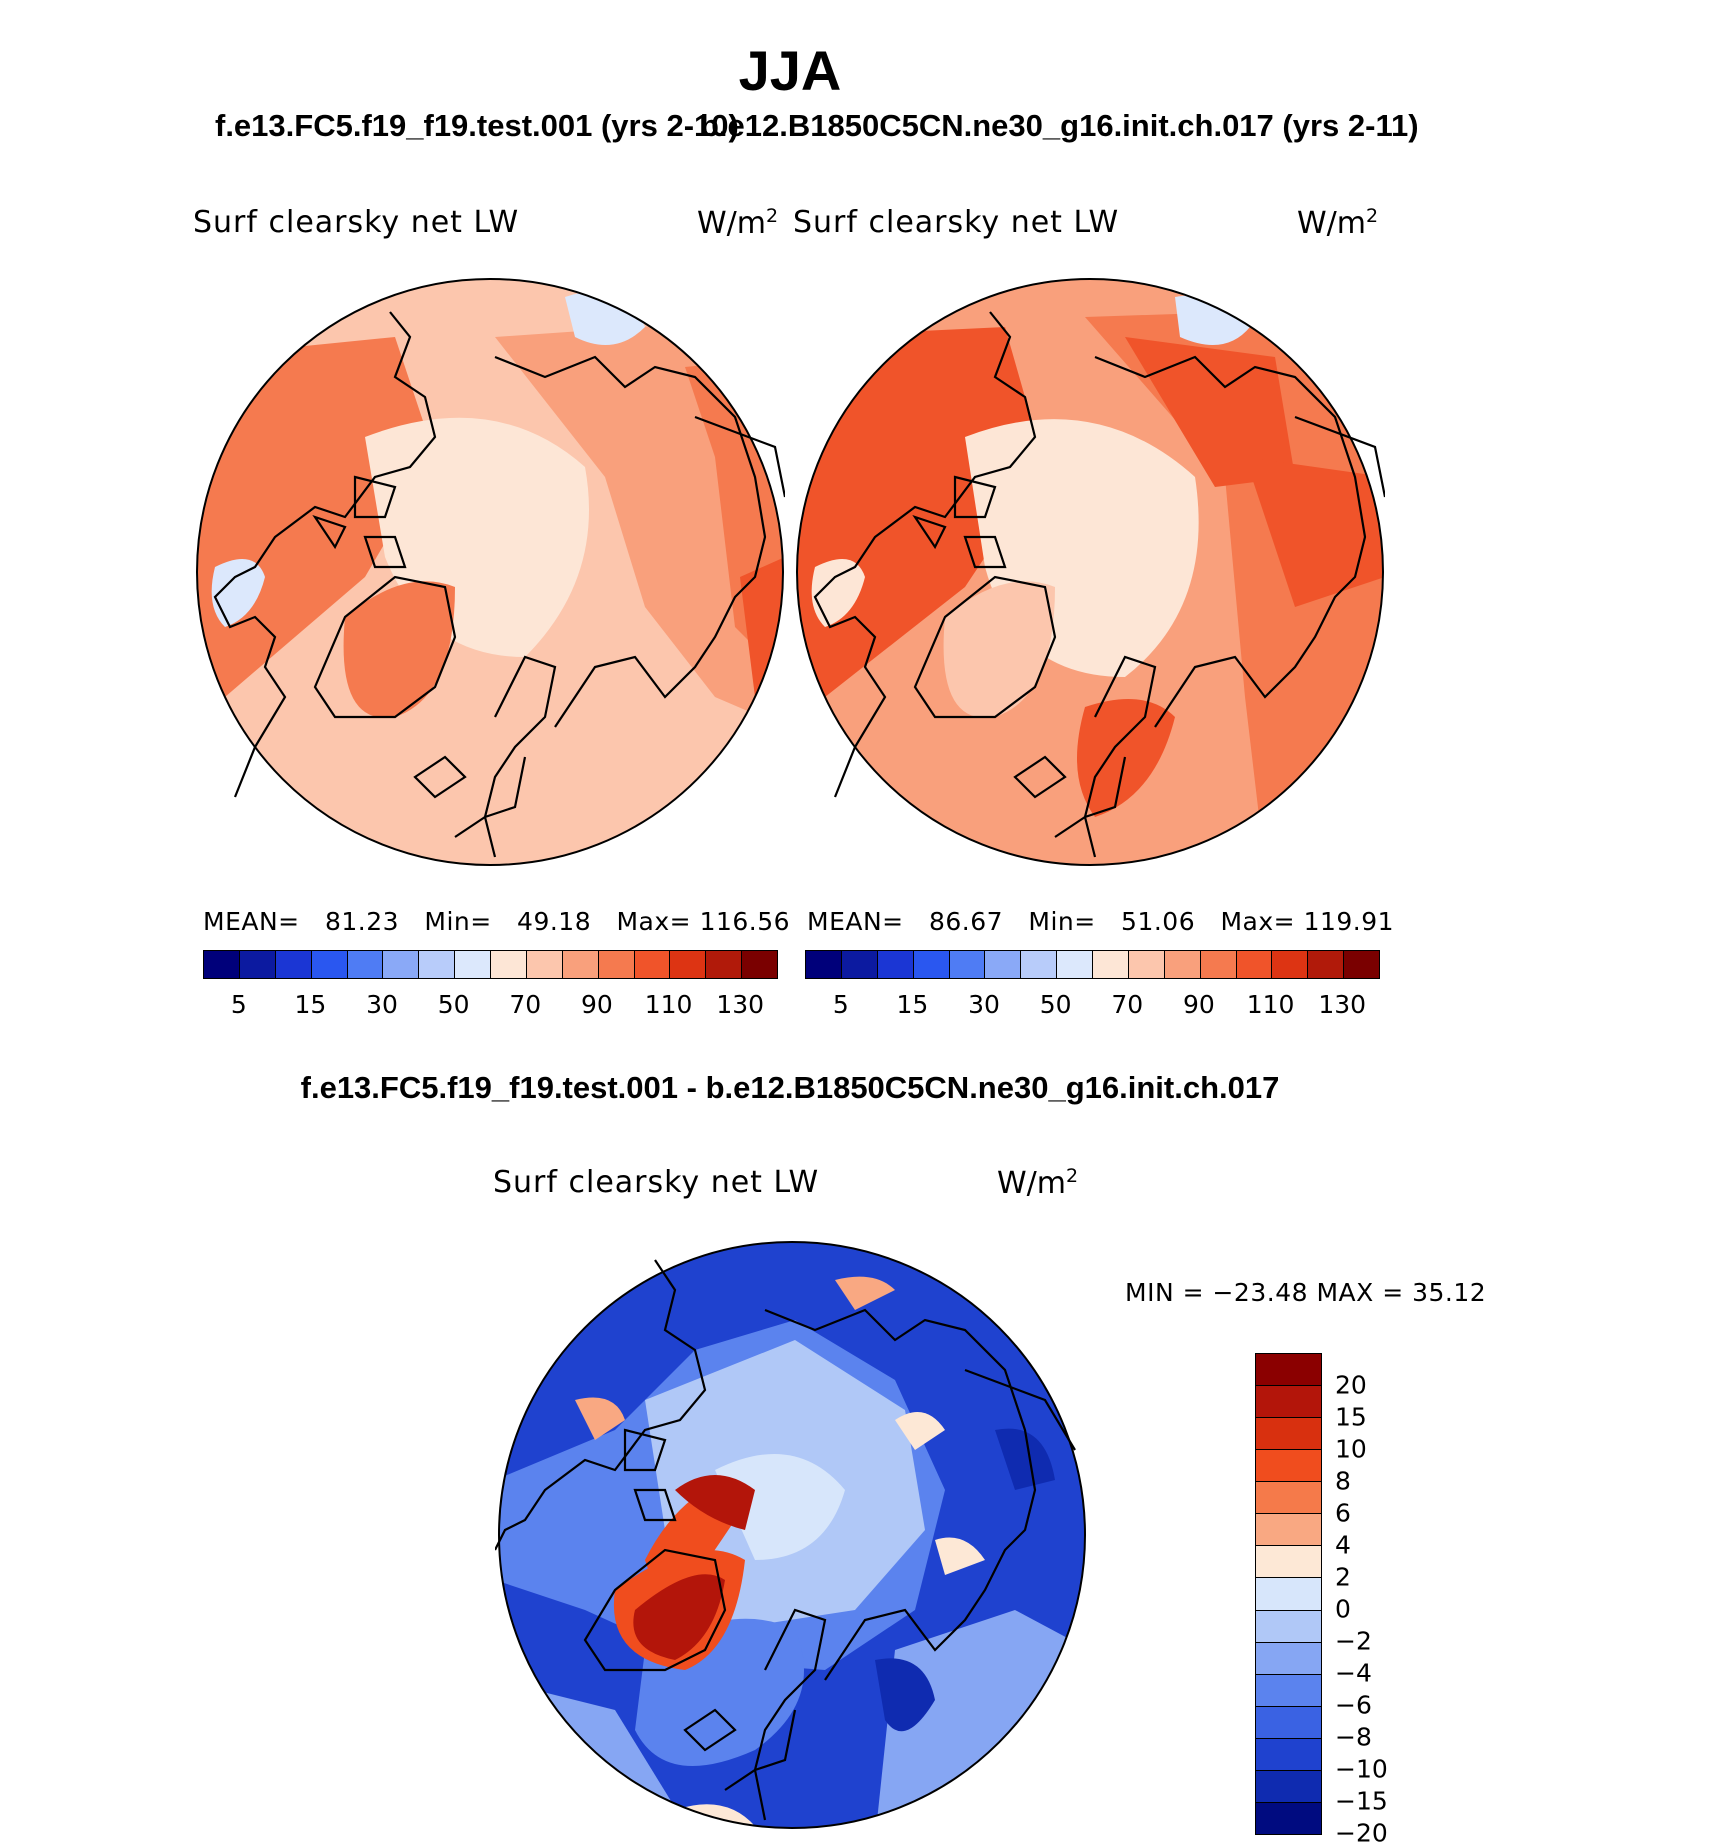 The height and width of the screenshot is (1848, 1710). What do you see at coordinates (238, 593) in the screenshot?
I see `left-map-region-hudson` at bounding box center [238, 593].